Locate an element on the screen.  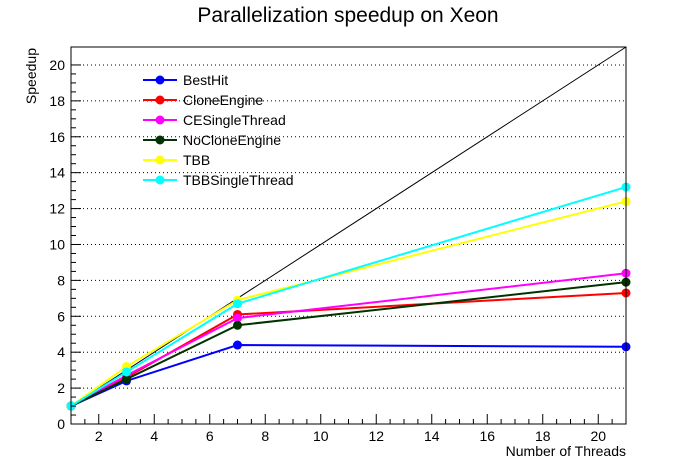
x-tick-label: 20 is located at coordinates (598, 436).